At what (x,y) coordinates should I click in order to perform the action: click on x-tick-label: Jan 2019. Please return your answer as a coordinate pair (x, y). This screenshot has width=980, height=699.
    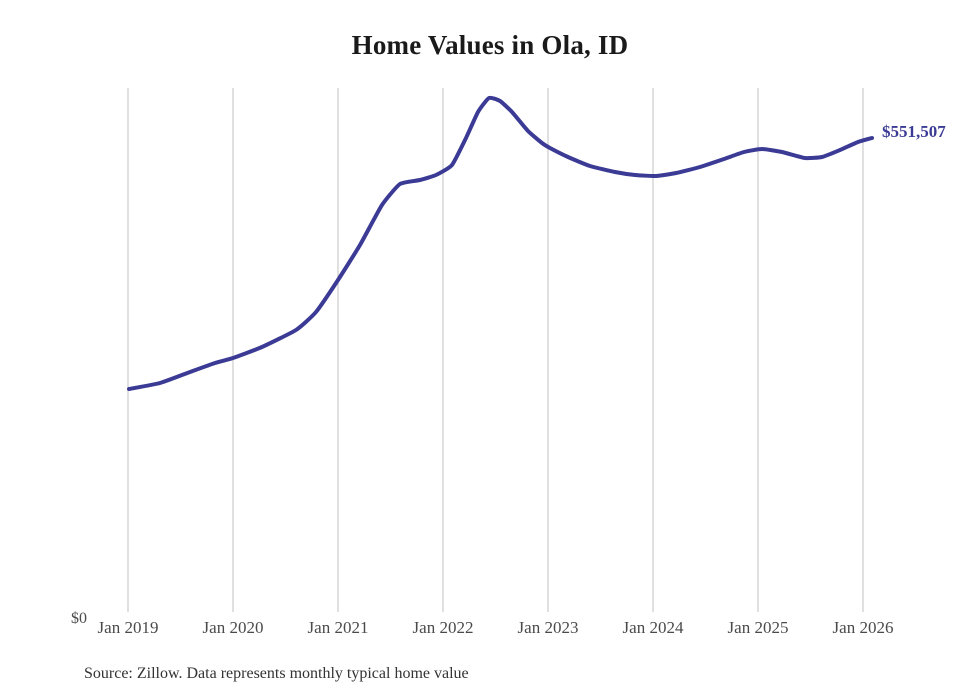
    Looking at the image, I should click on (128, 627).